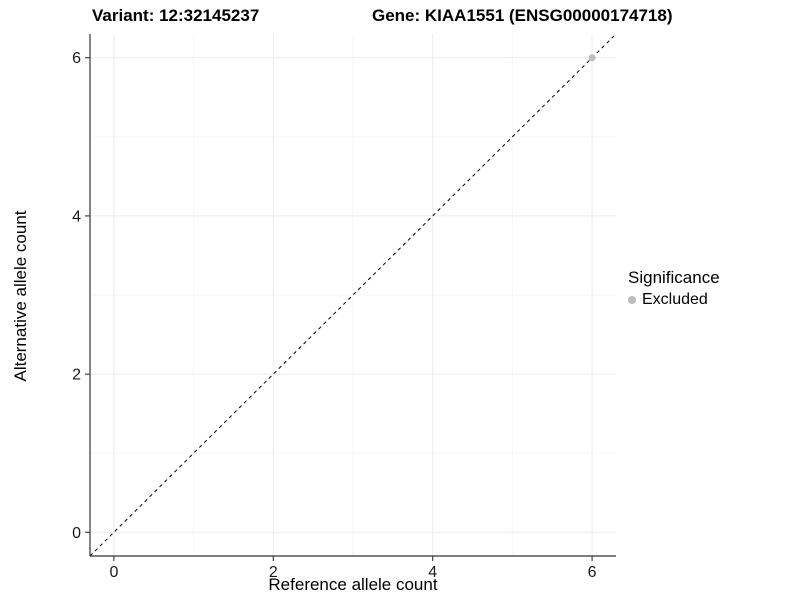  I want to click on legend-item-label: Excluded, so click(675, 299).